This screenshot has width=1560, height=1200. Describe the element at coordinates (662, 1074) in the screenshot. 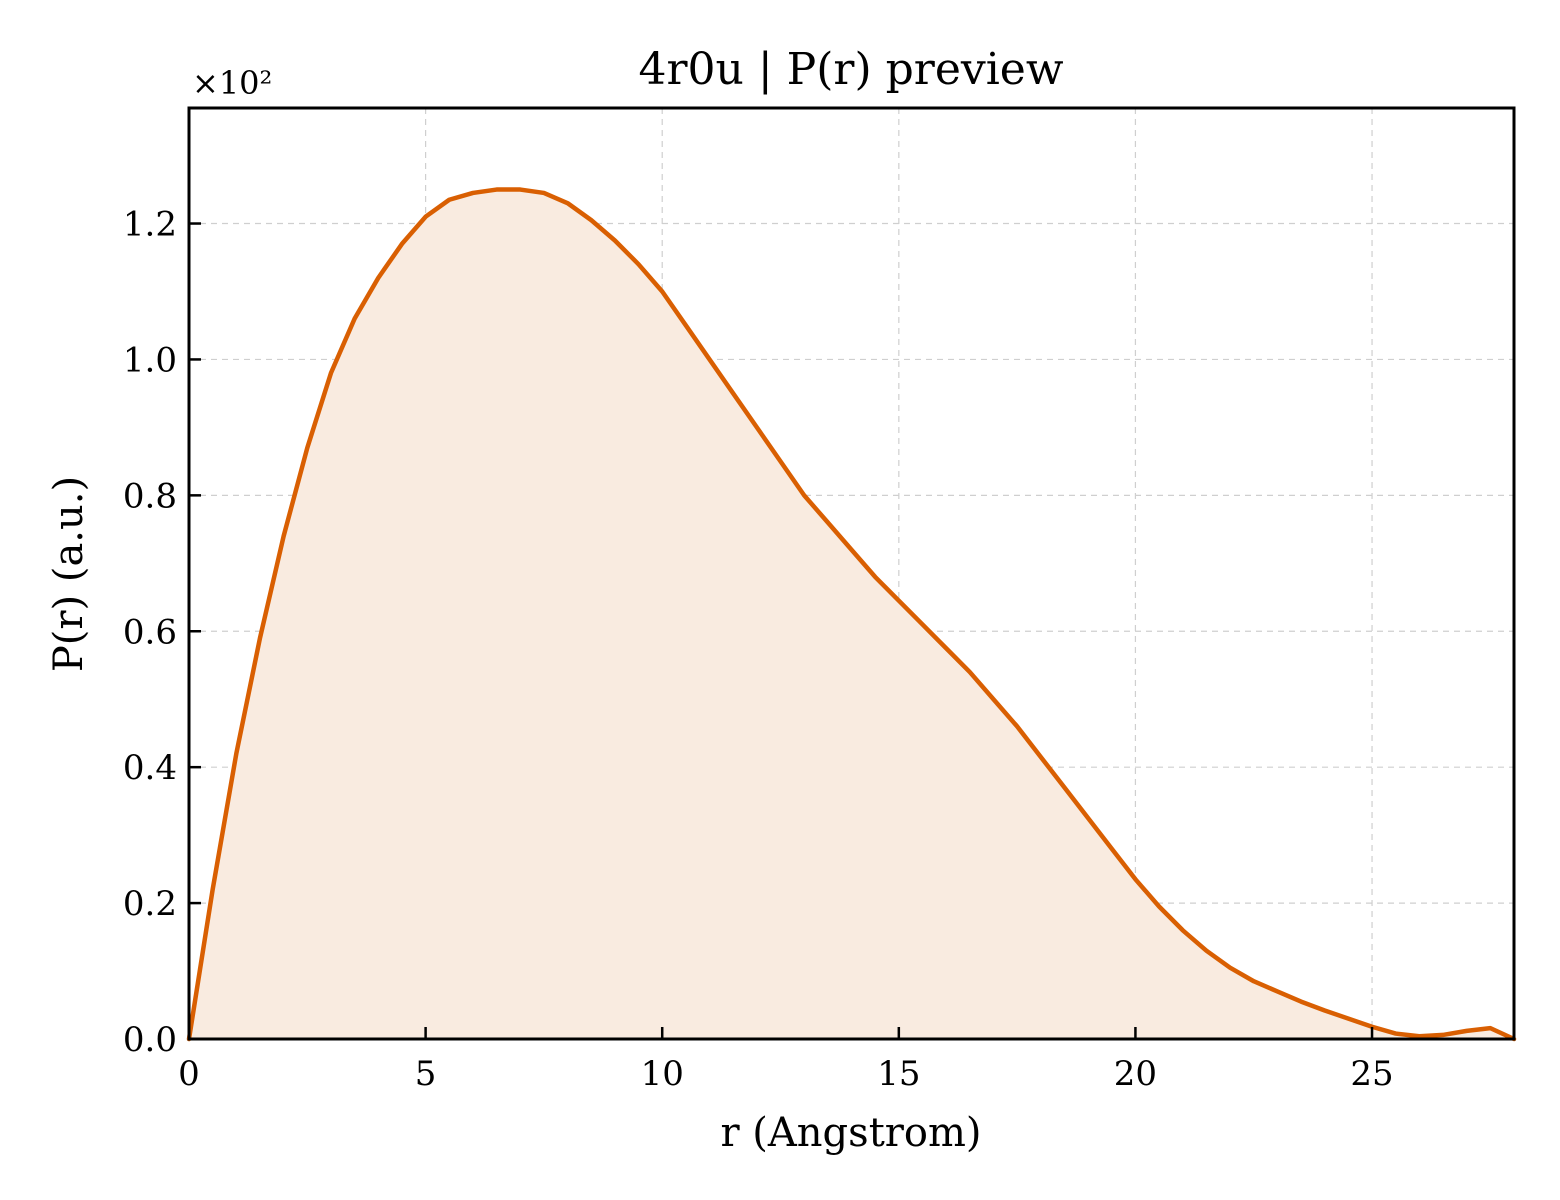

I see `x-tick-label: 10` at that location.